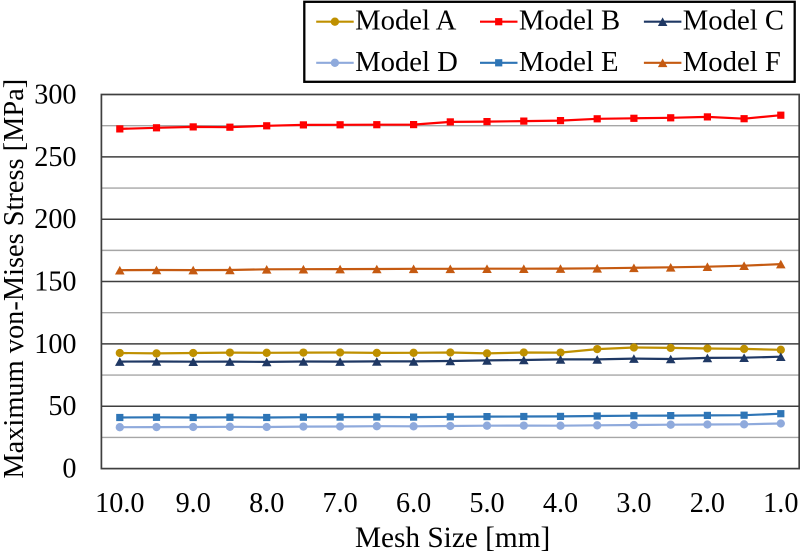 The width and height of the screenshot is (800, 560). Describe the element at coordinates (15, 279) in the screenshot. I see `svg-text: Maximum von-Mises Stress [MPa]` at that location.